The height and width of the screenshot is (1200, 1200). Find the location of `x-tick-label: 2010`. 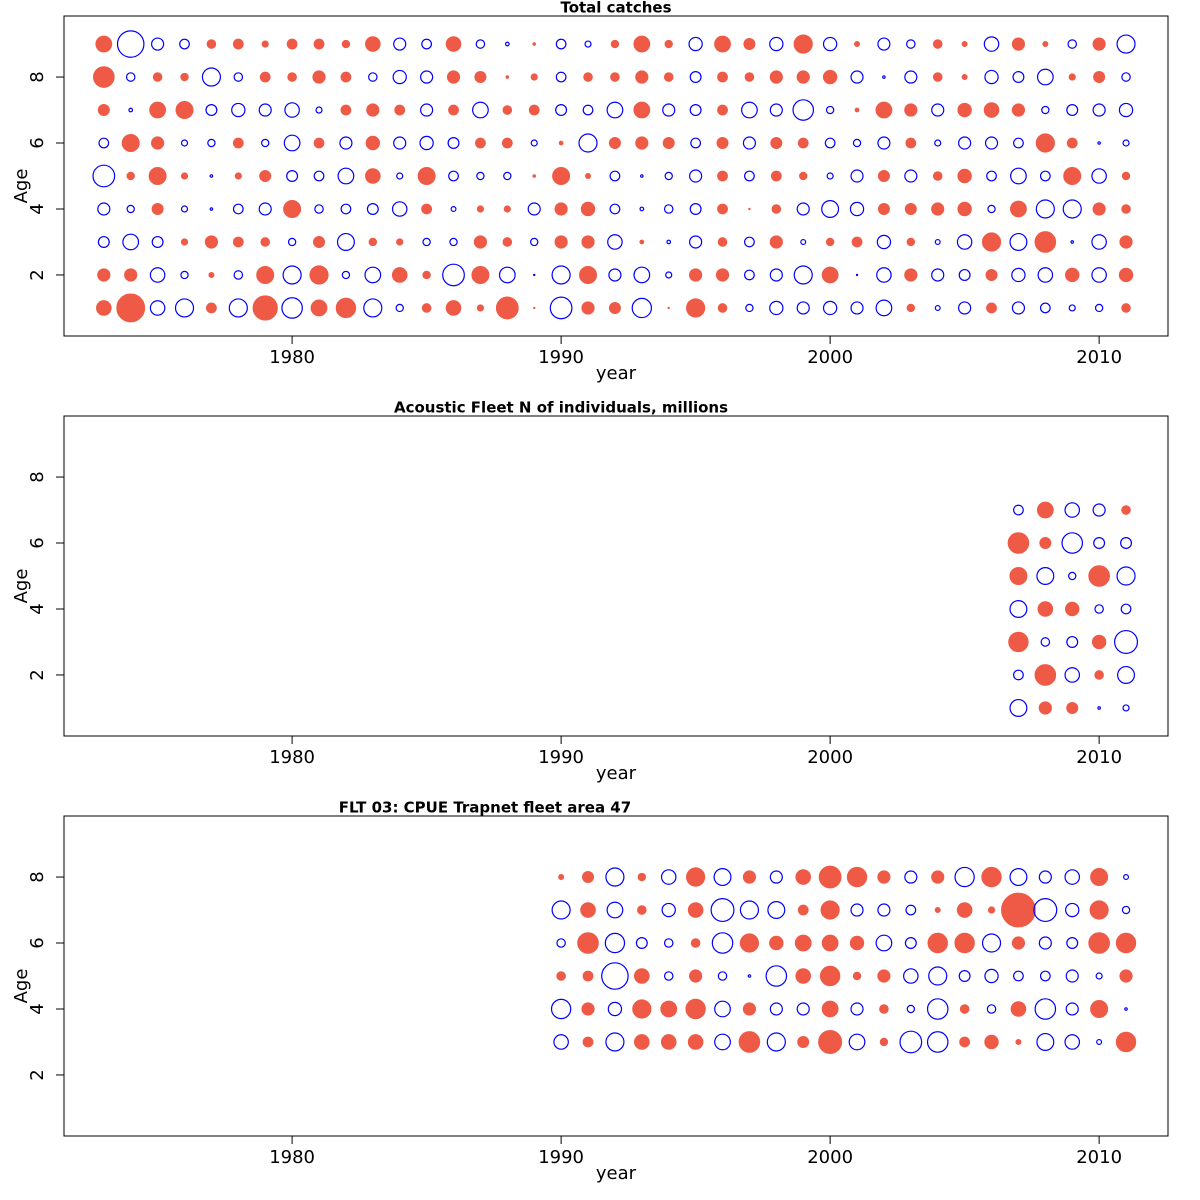

x-tick-label: 2010 is located at coordinates (1099, 757).